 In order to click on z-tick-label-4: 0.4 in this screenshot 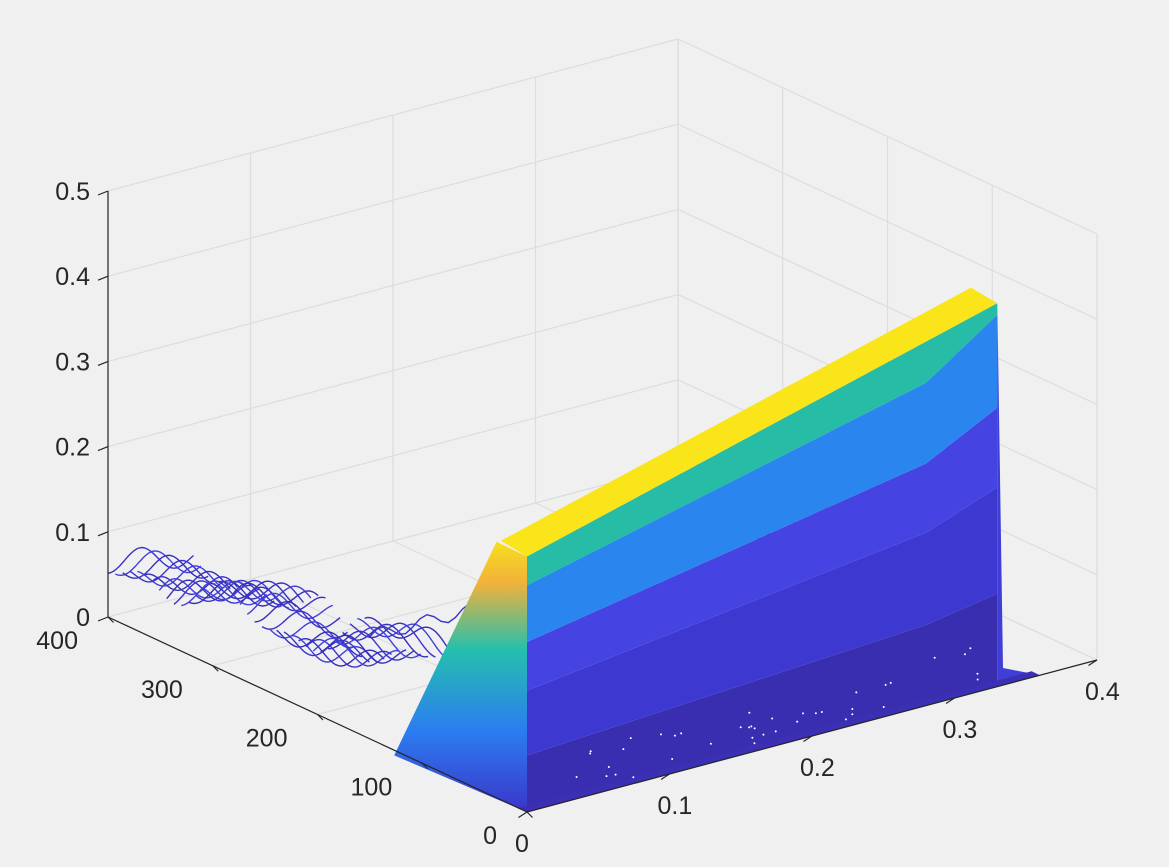, I will do `click(72, 277)`.